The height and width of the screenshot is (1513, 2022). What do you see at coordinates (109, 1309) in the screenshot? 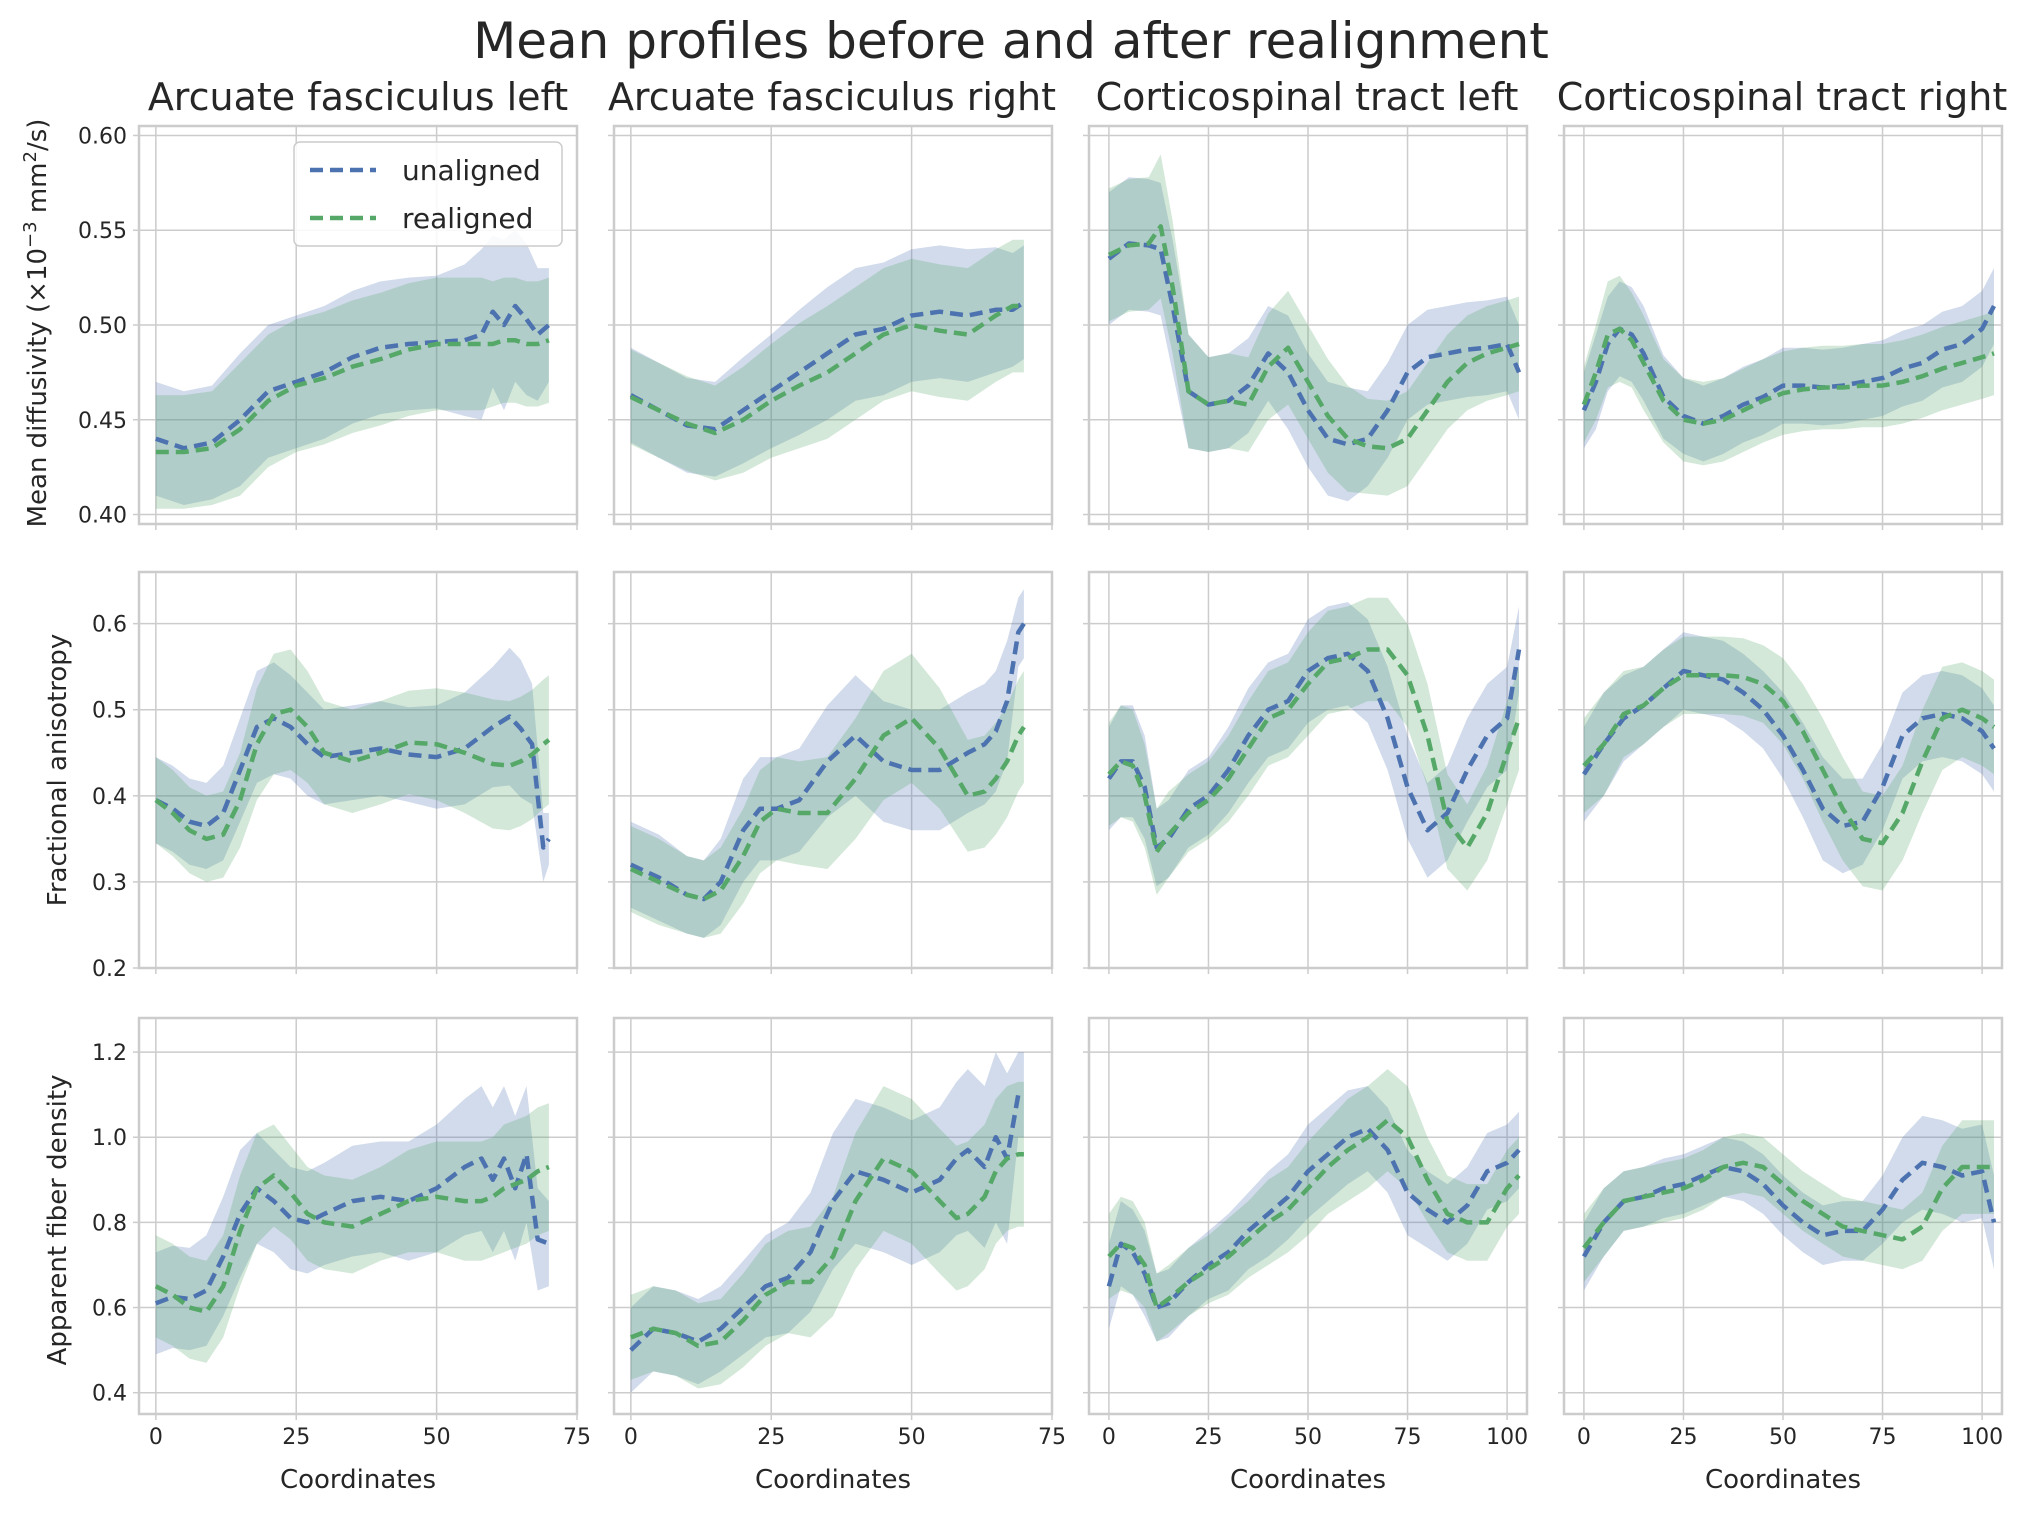
I see `y-tick-label: 0.6` at bounding box center [109, 1309].